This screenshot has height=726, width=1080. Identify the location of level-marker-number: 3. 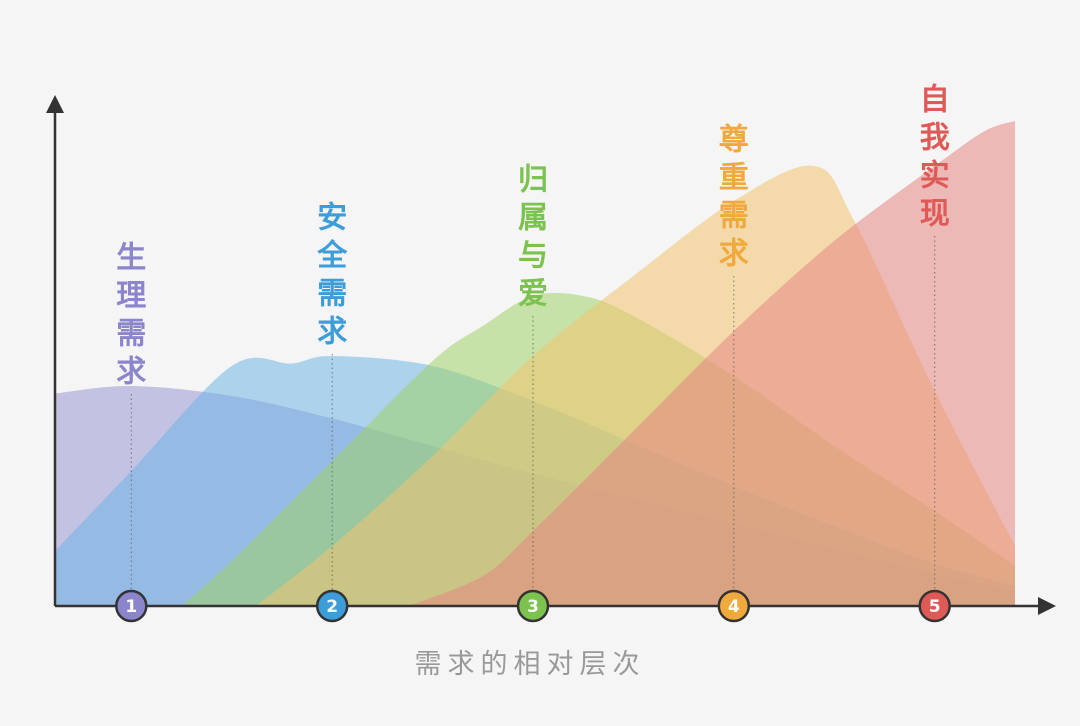
(533, 607).